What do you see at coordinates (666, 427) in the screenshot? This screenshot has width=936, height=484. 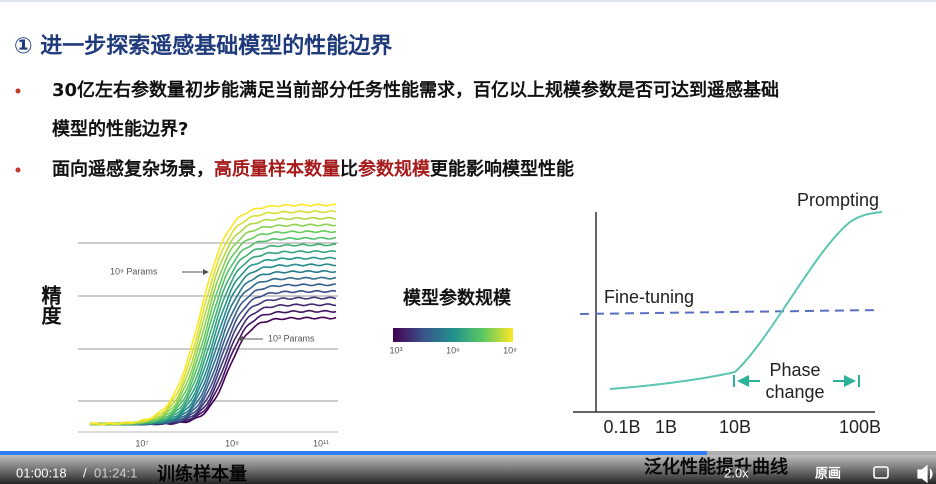 I see `x-tick-label: 1B` at bounding box center [666, 427].